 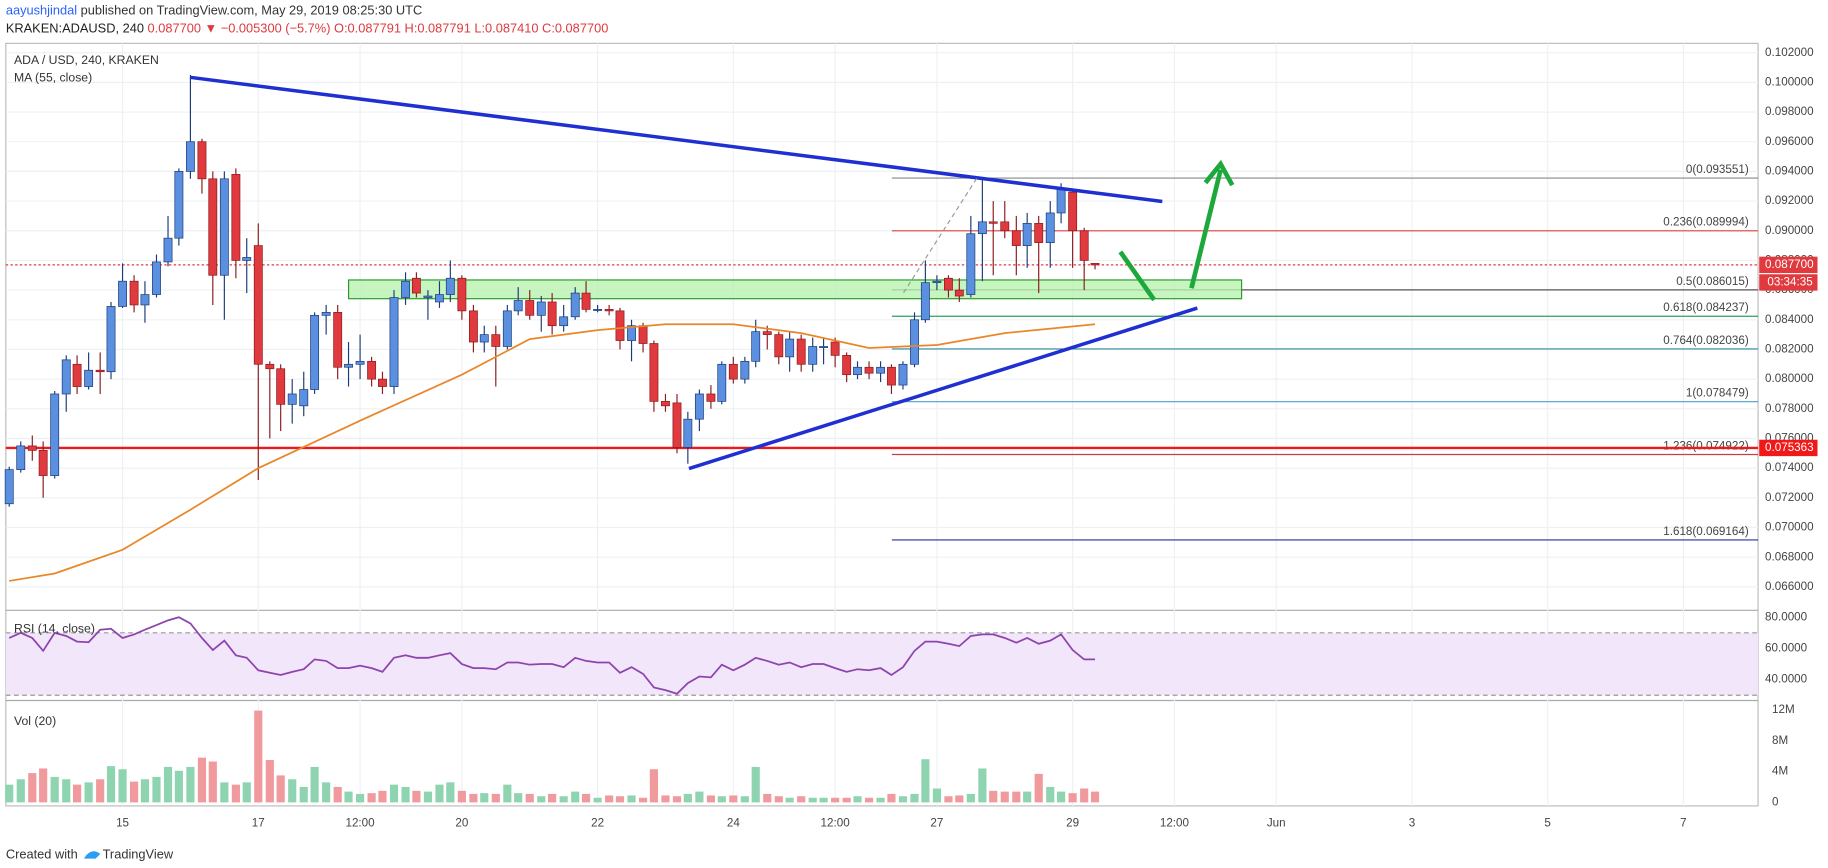 What do you see at coordinates (1789, 81) in the screenshot?
I see `y-tick-label: 0.100000` at bounding box center [1789, 81].